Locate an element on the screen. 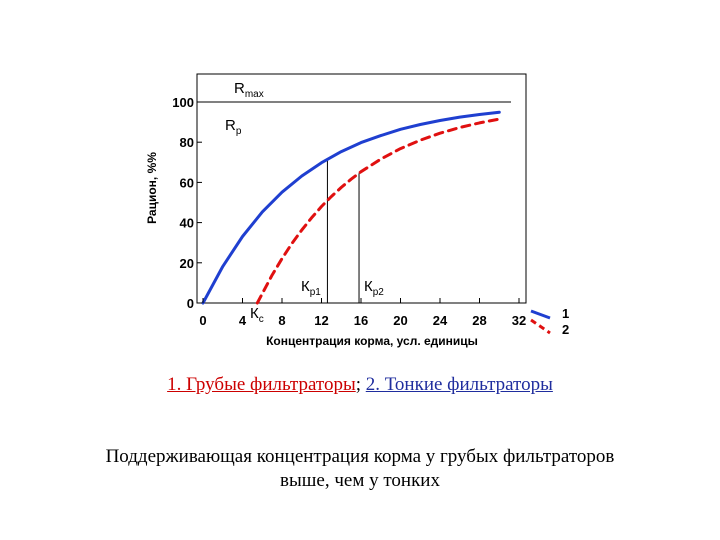 This screenshot has width=720, height=540. x-axis-label: Концентрация корма, усл. единицы is located at coordinates (372, 341).